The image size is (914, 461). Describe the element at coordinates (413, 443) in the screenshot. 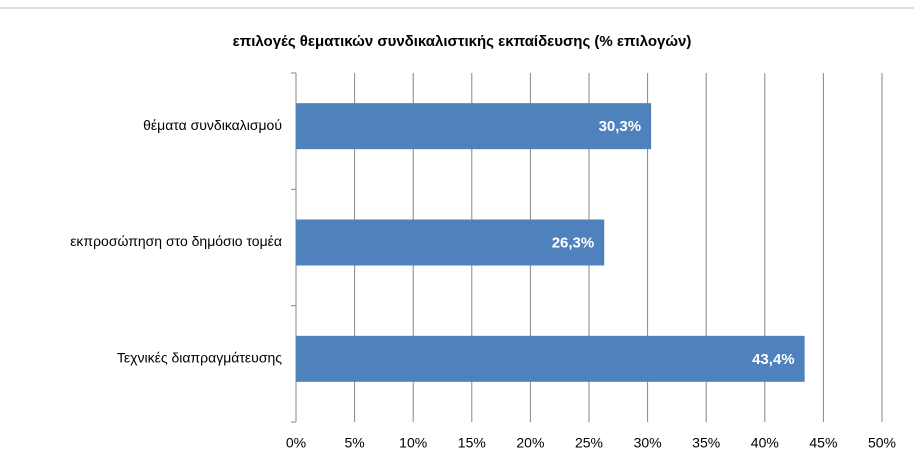

I see `x-tick-label: 10%` at that location.